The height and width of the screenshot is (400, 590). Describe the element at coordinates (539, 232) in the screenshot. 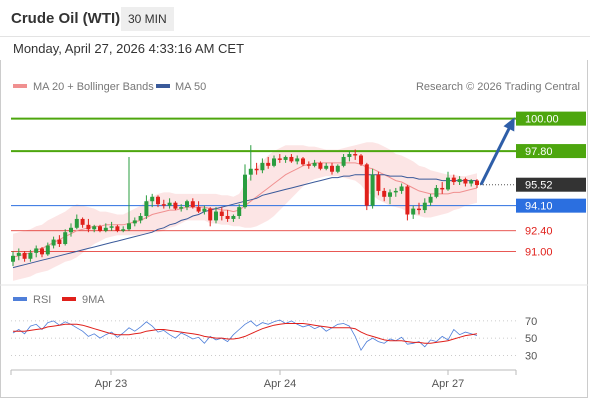

I see `level-label-92-40: 92.40` at that location.